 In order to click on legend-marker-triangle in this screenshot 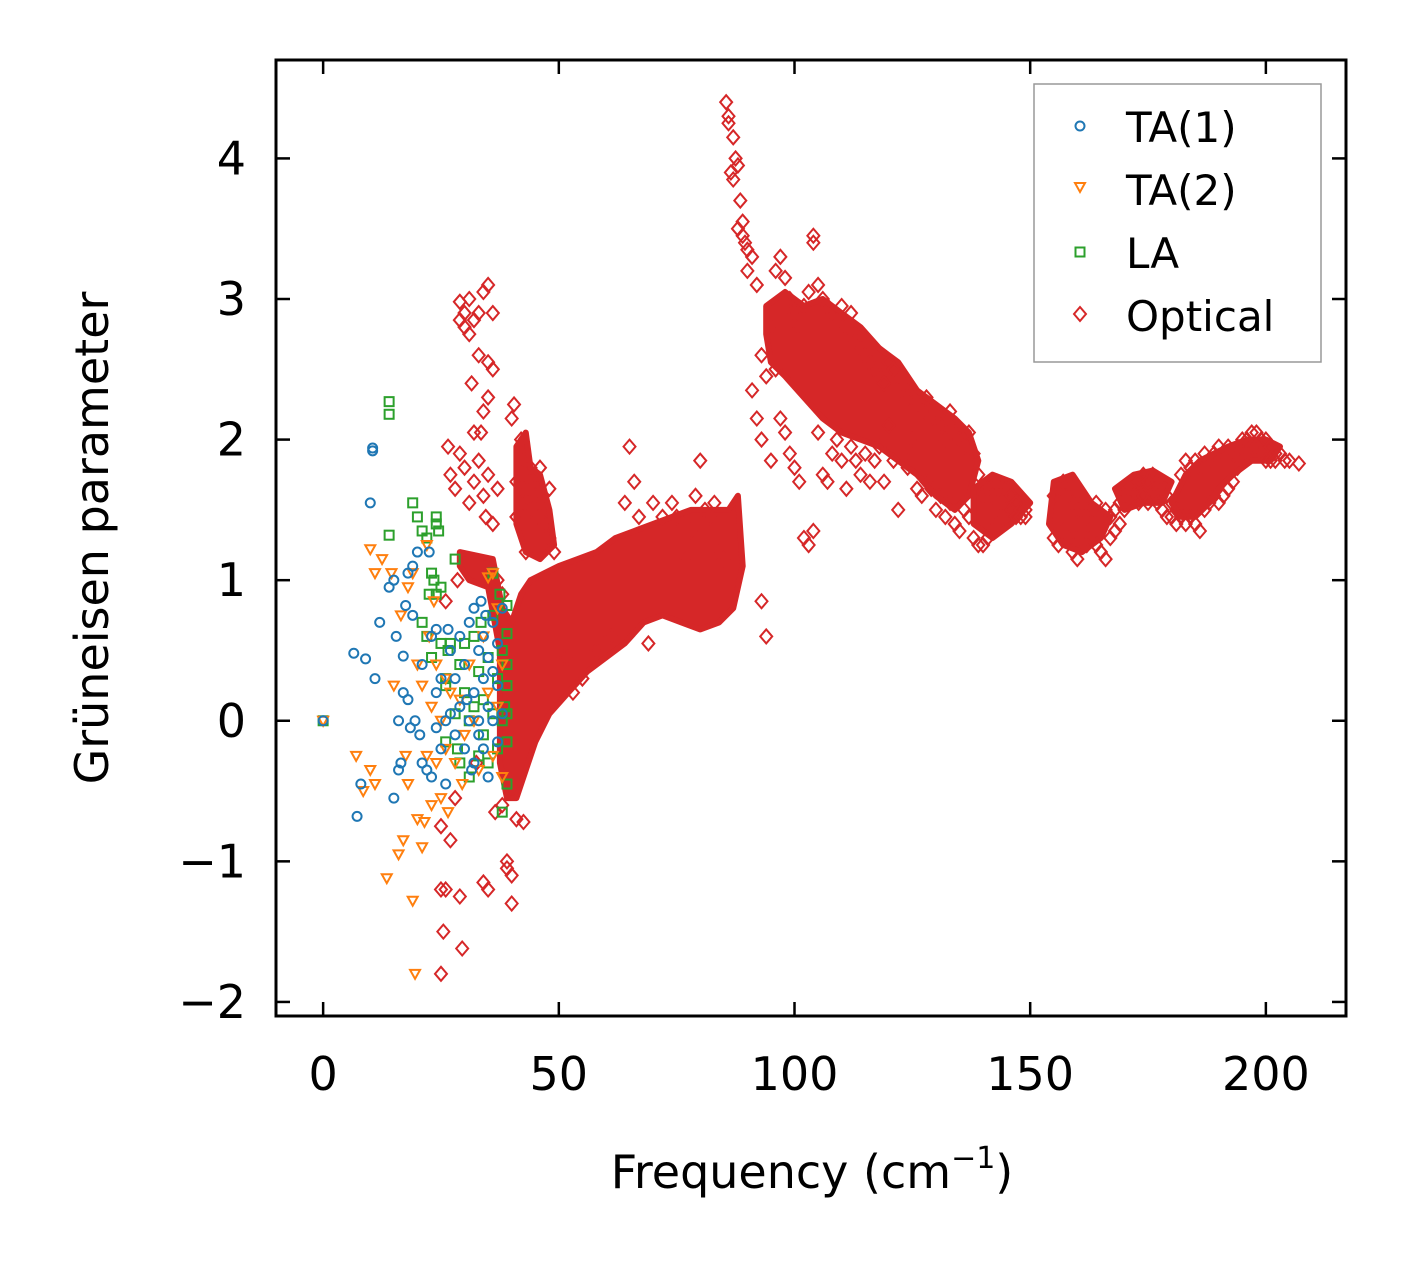, I will do `click(1080, 188)`.